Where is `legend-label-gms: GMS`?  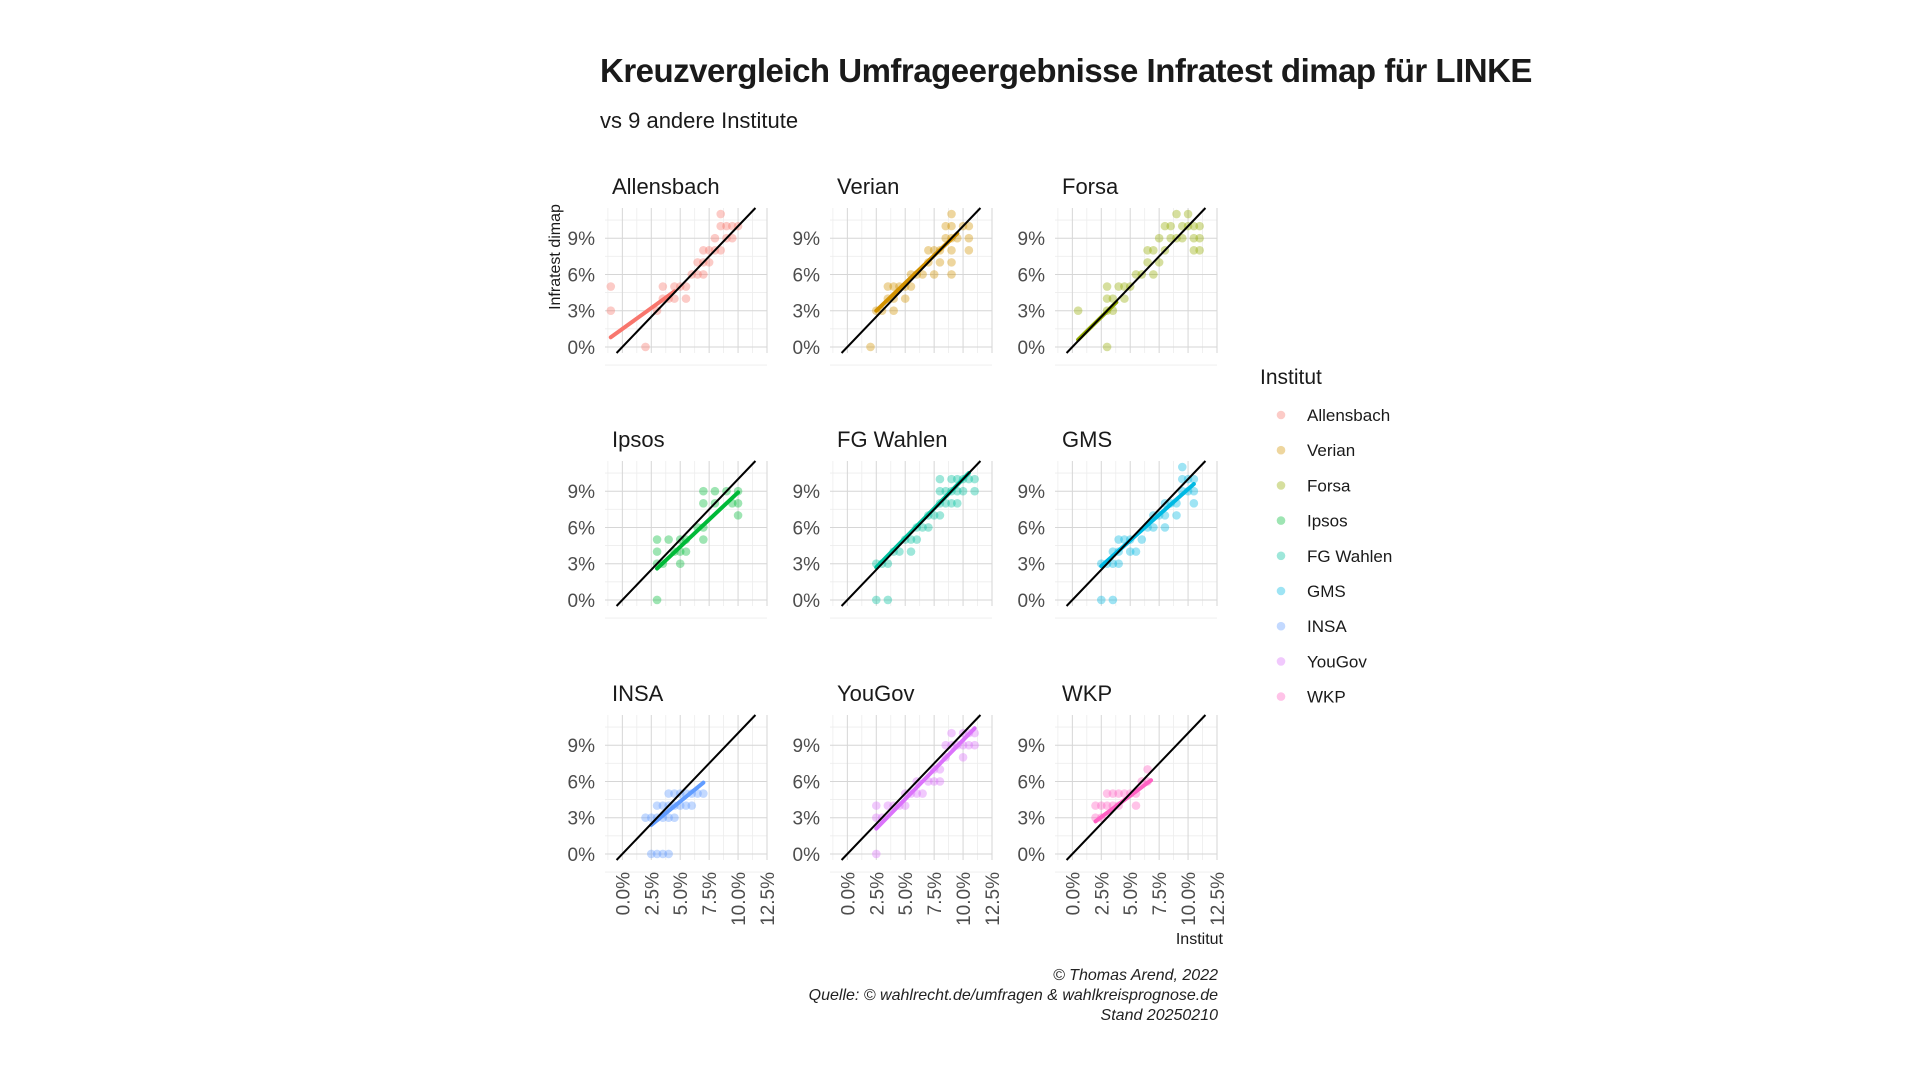
legend-label-gms: GMS is located at coordinates (1326, 591).